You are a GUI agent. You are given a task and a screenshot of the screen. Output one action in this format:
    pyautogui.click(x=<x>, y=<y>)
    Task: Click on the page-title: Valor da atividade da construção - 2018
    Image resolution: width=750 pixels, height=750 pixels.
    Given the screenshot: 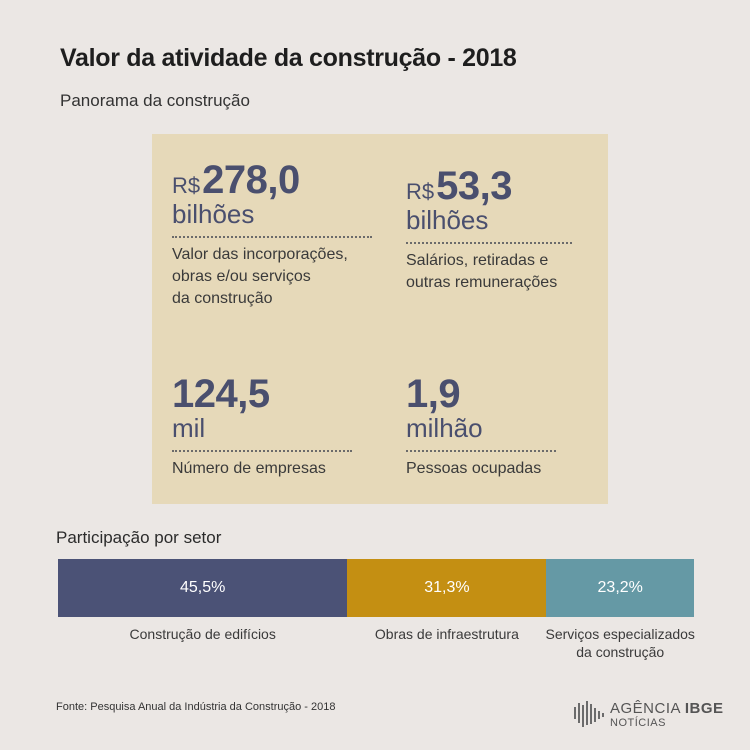 What is the action you would take?
    pyautogui.click(x=288, y=58)
    